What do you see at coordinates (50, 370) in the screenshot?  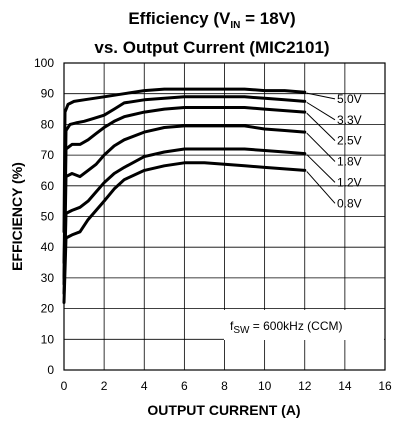 I see `y-tick-label: 0` at bounding box center [50, 370].